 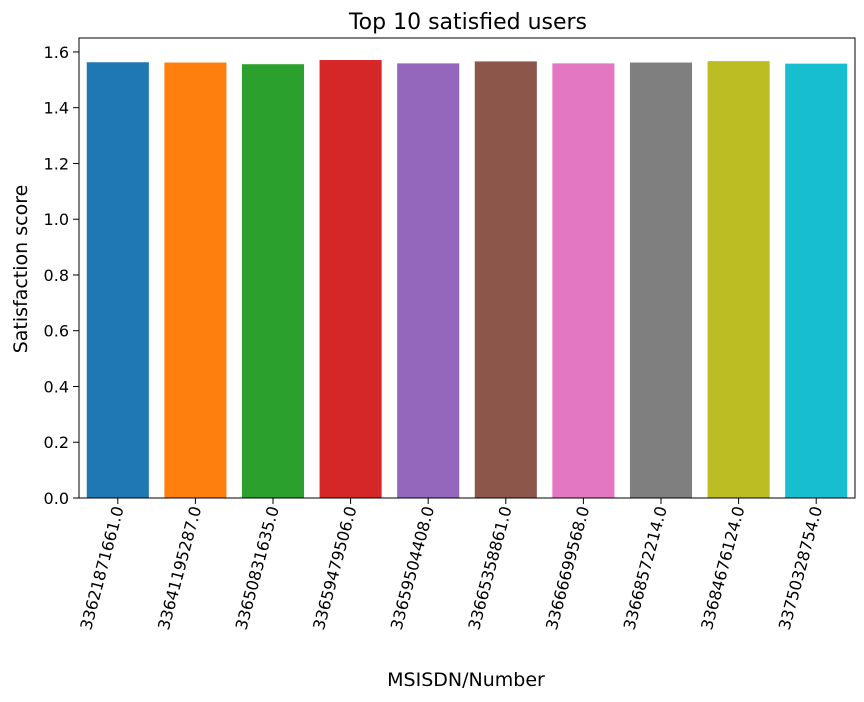 I want to click on y-tick-label: 1.2, so click(x=56, y=163).